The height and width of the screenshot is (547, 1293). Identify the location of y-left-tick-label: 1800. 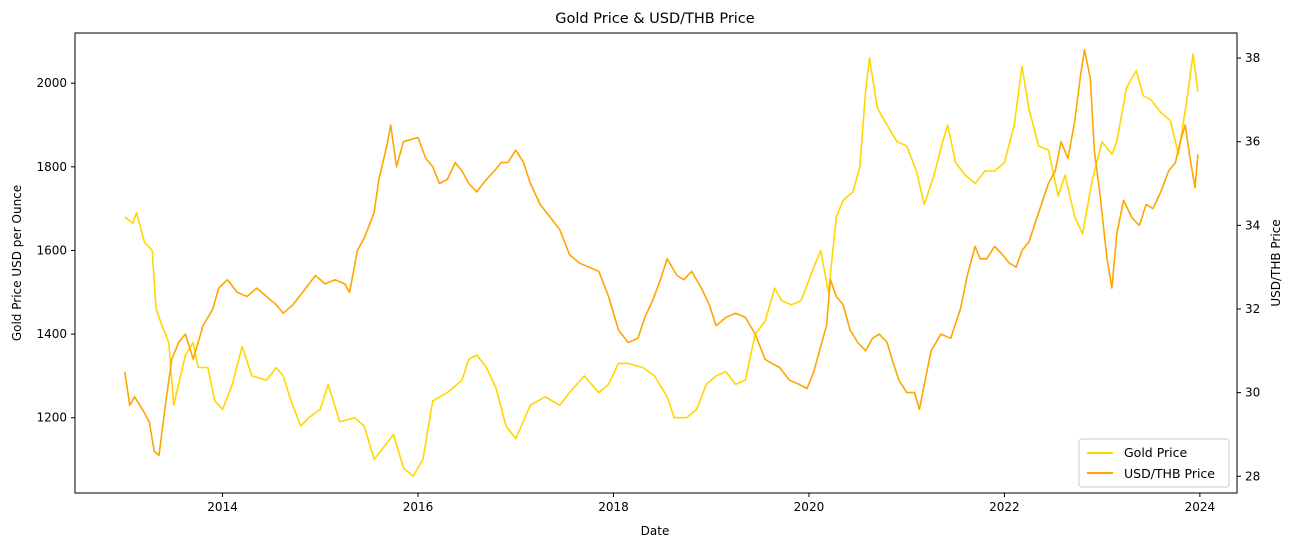
(51, 167).